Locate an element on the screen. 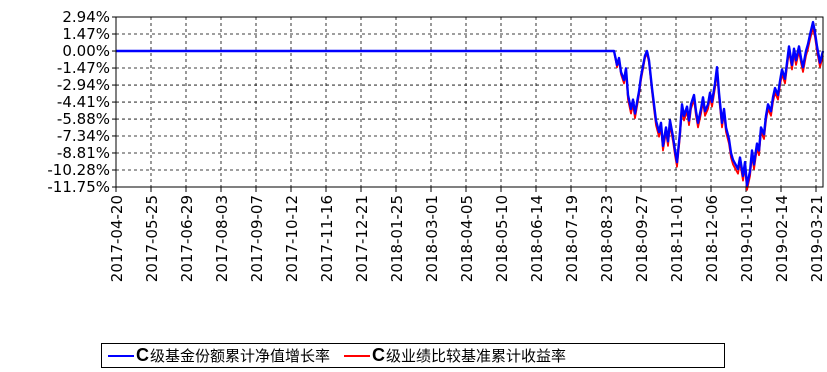  y-tick-label: -7.34% is located at coordinates (83, 136).